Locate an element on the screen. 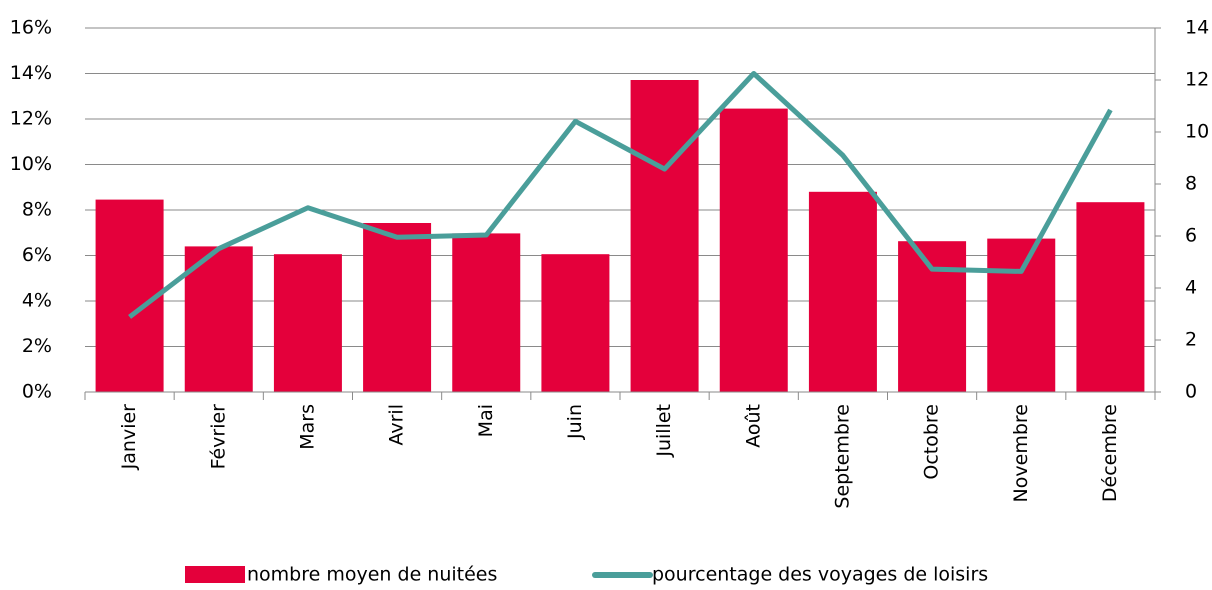 Image resolution: width=1212 pixels, height=590 pixels. y2-tick-label: 0 is located at coordinates (1191, 392).